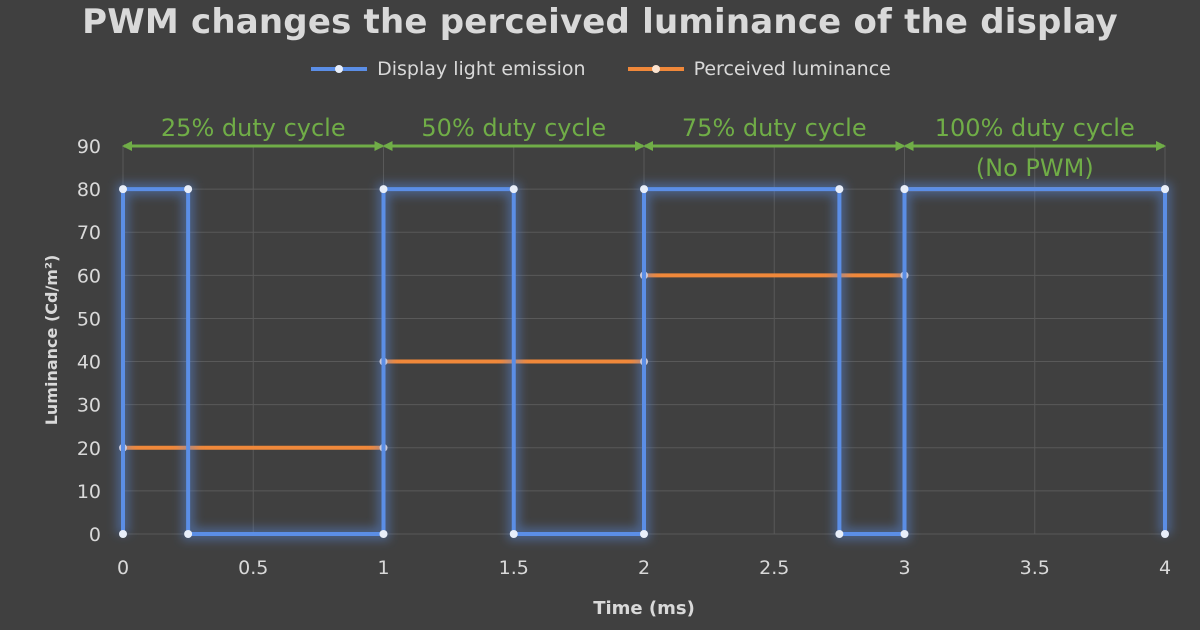 The image size is (1200, 630). Describe the element at coordinates (123, 568) in the screenshot. I see `x-tick-label: 0` at that location.